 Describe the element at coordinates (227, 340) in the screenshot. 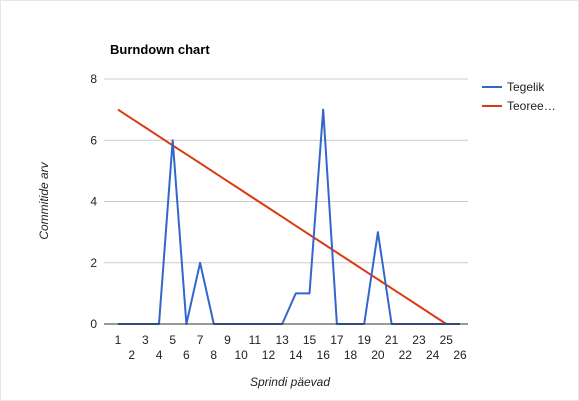

I see `x-tick-label: 9` at that location.